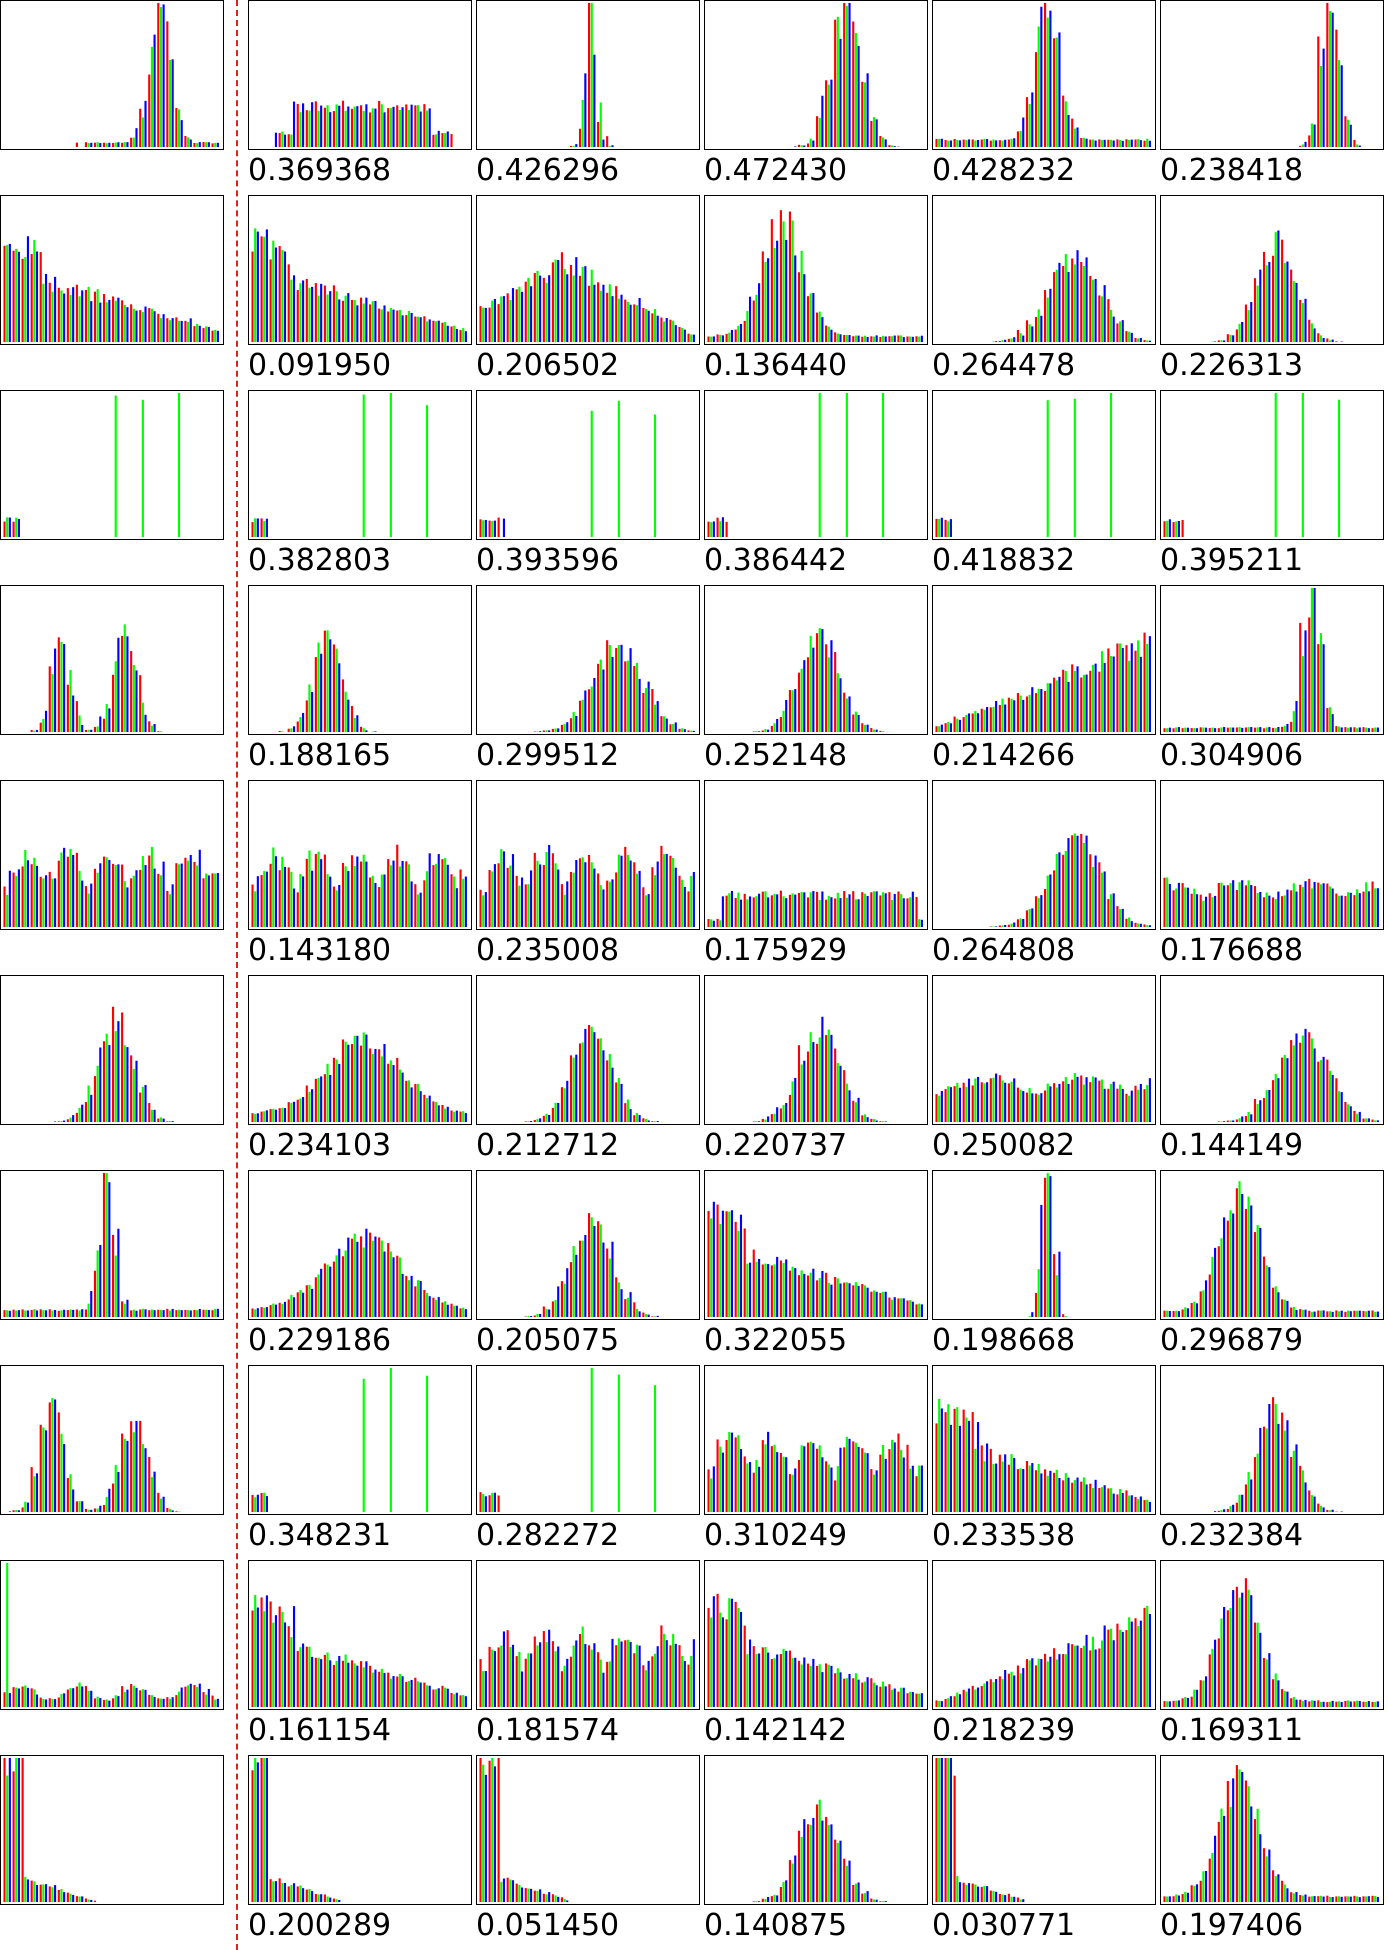  Describe the element at coordinates (588, 660) in the screenshot. I see `result-histogram` at that location.